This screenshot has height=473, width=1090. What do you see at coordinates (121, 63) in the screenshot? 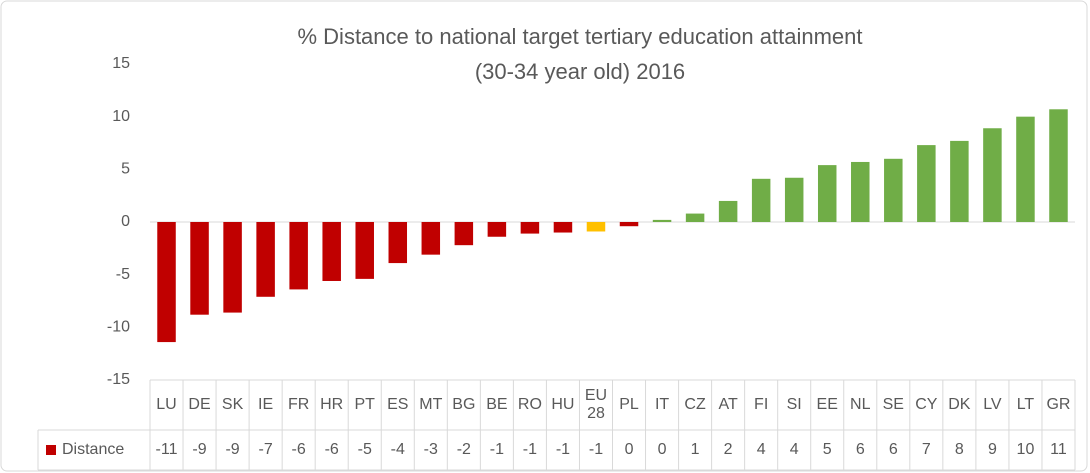
I see `y-tick-label: 15` at bounding box center [121, 63].